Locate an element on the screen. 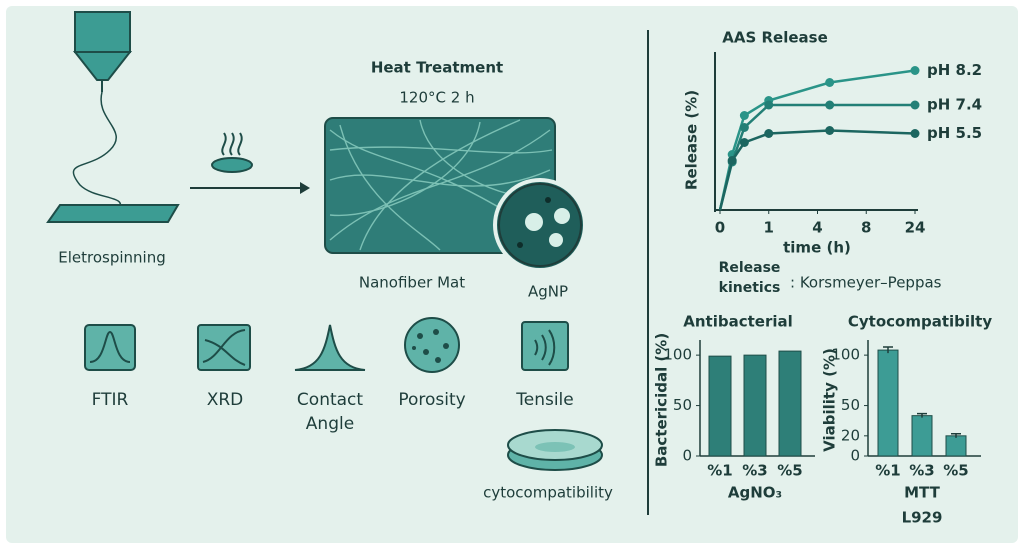  x-tick-label: 0 is located at coordinates (720, 228).